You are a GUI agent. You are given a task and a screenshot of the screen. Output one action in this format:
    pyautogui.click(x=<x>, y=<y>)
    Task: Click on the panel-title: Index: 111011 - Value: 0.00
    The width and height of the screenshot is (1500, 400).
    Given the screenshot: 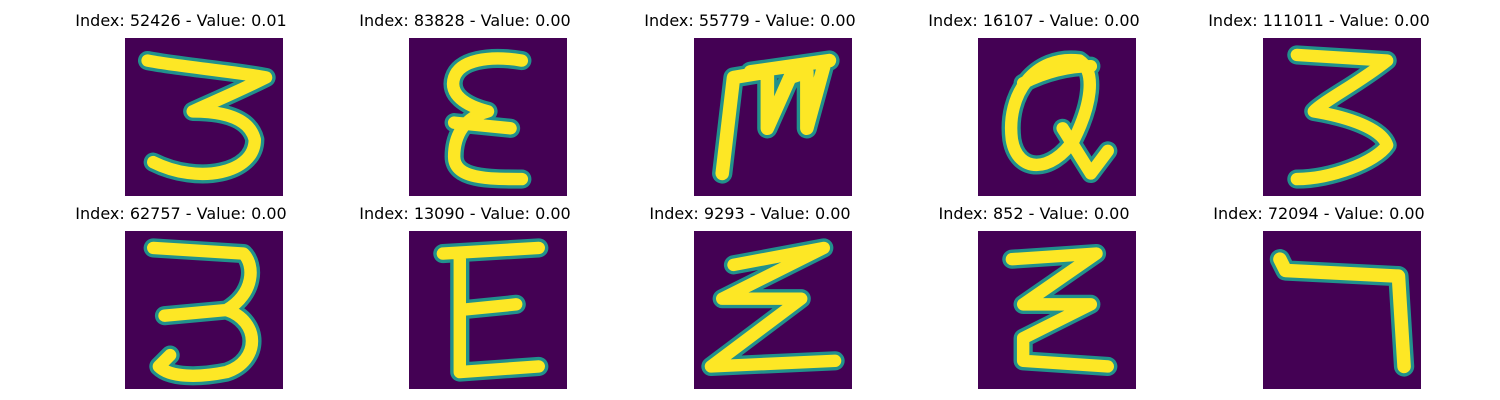 What is the action you would take?
    pyautogui.click(x=1319, y=20)
    